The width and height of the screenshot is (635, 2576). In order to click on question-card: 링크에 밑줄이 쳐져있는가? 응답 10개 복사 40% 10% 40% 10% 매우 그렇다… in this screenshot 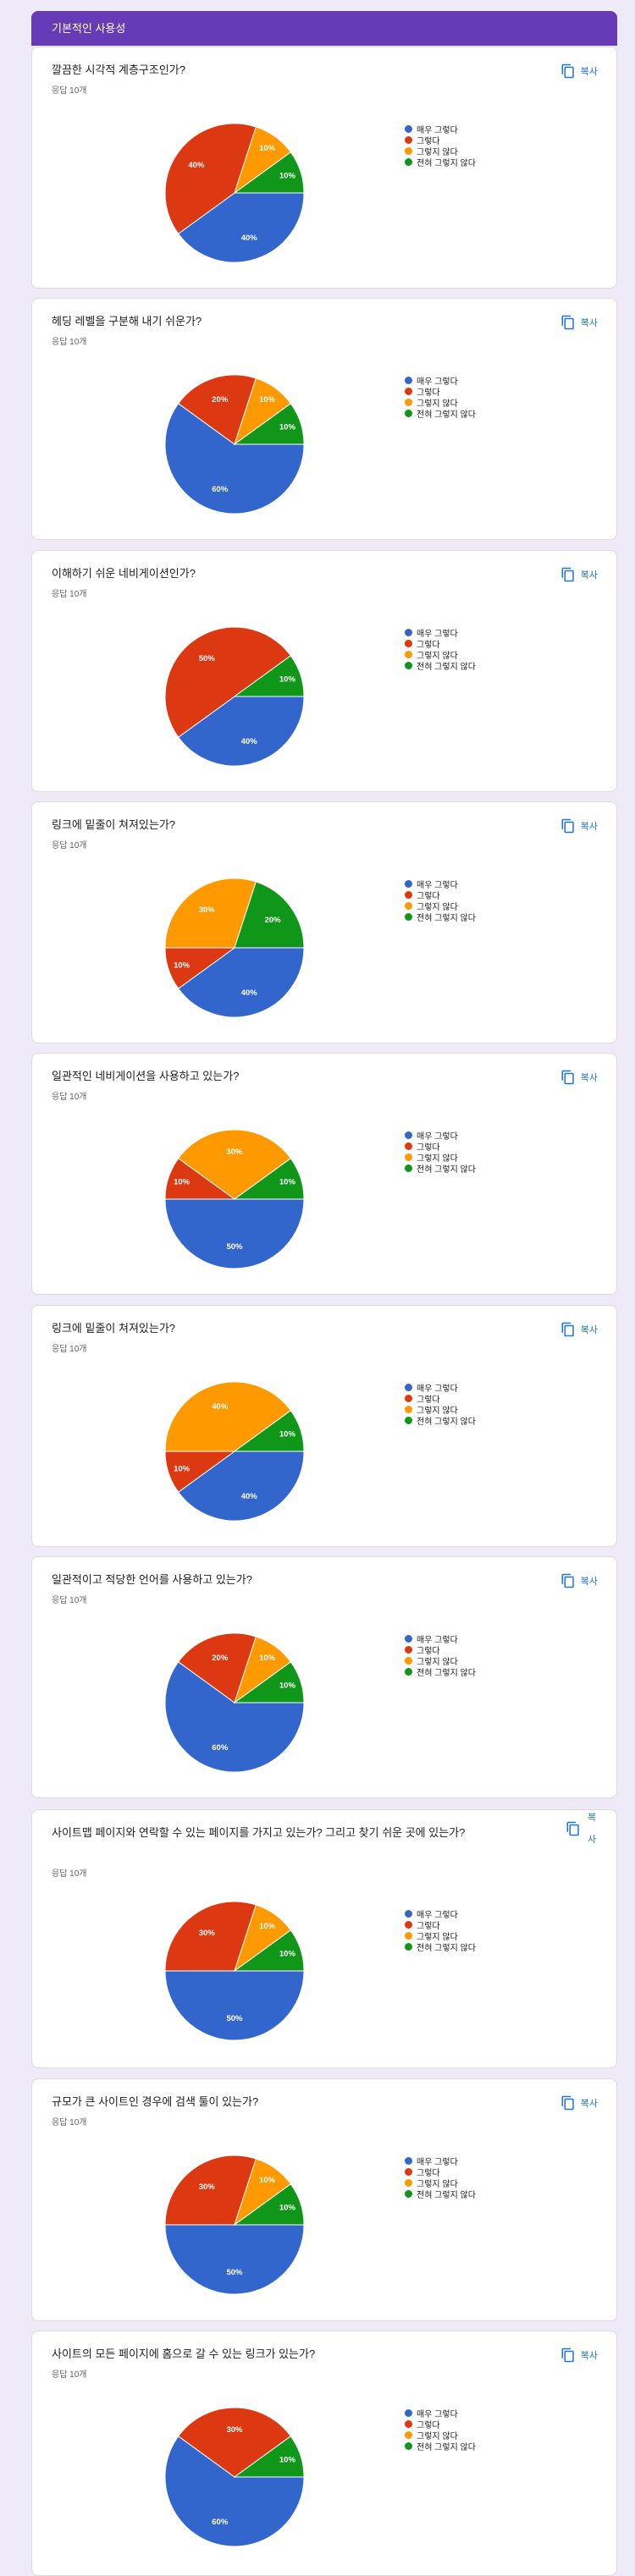, I will do `click(324, 1426)`.